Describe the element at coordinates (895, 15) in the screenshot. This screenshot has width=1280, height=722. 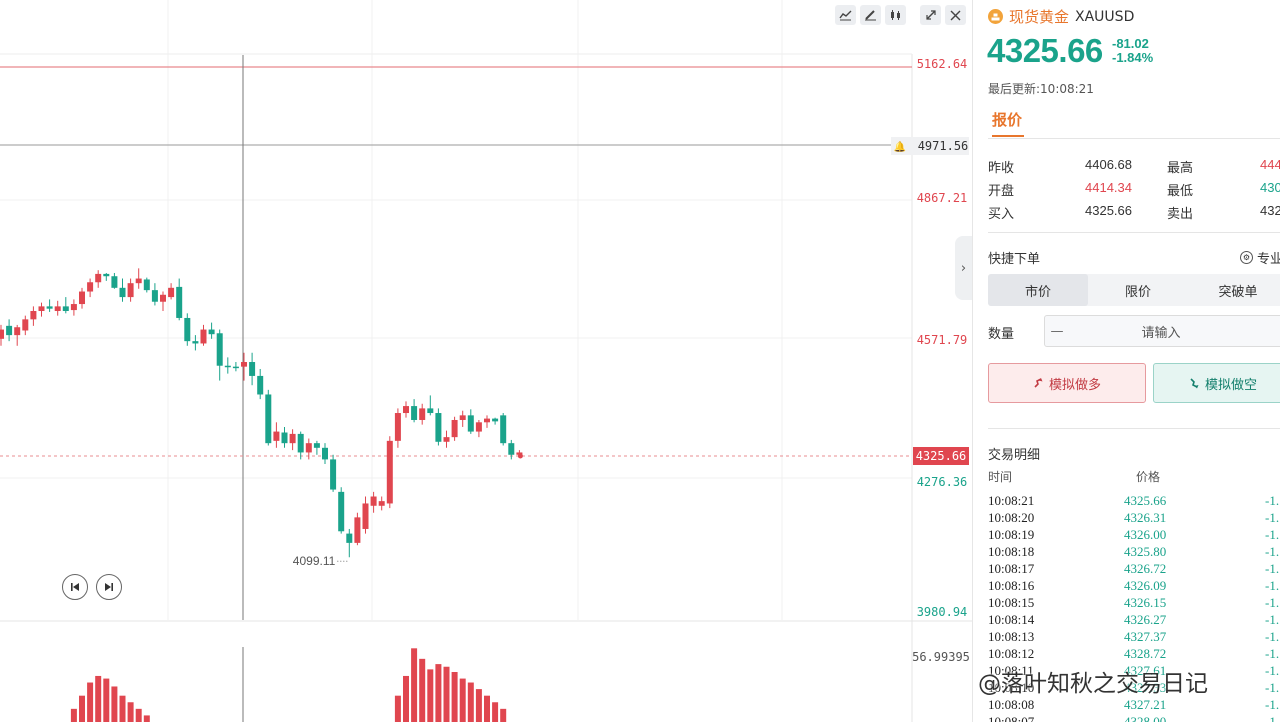
I see `candle-type-icon` at that location.